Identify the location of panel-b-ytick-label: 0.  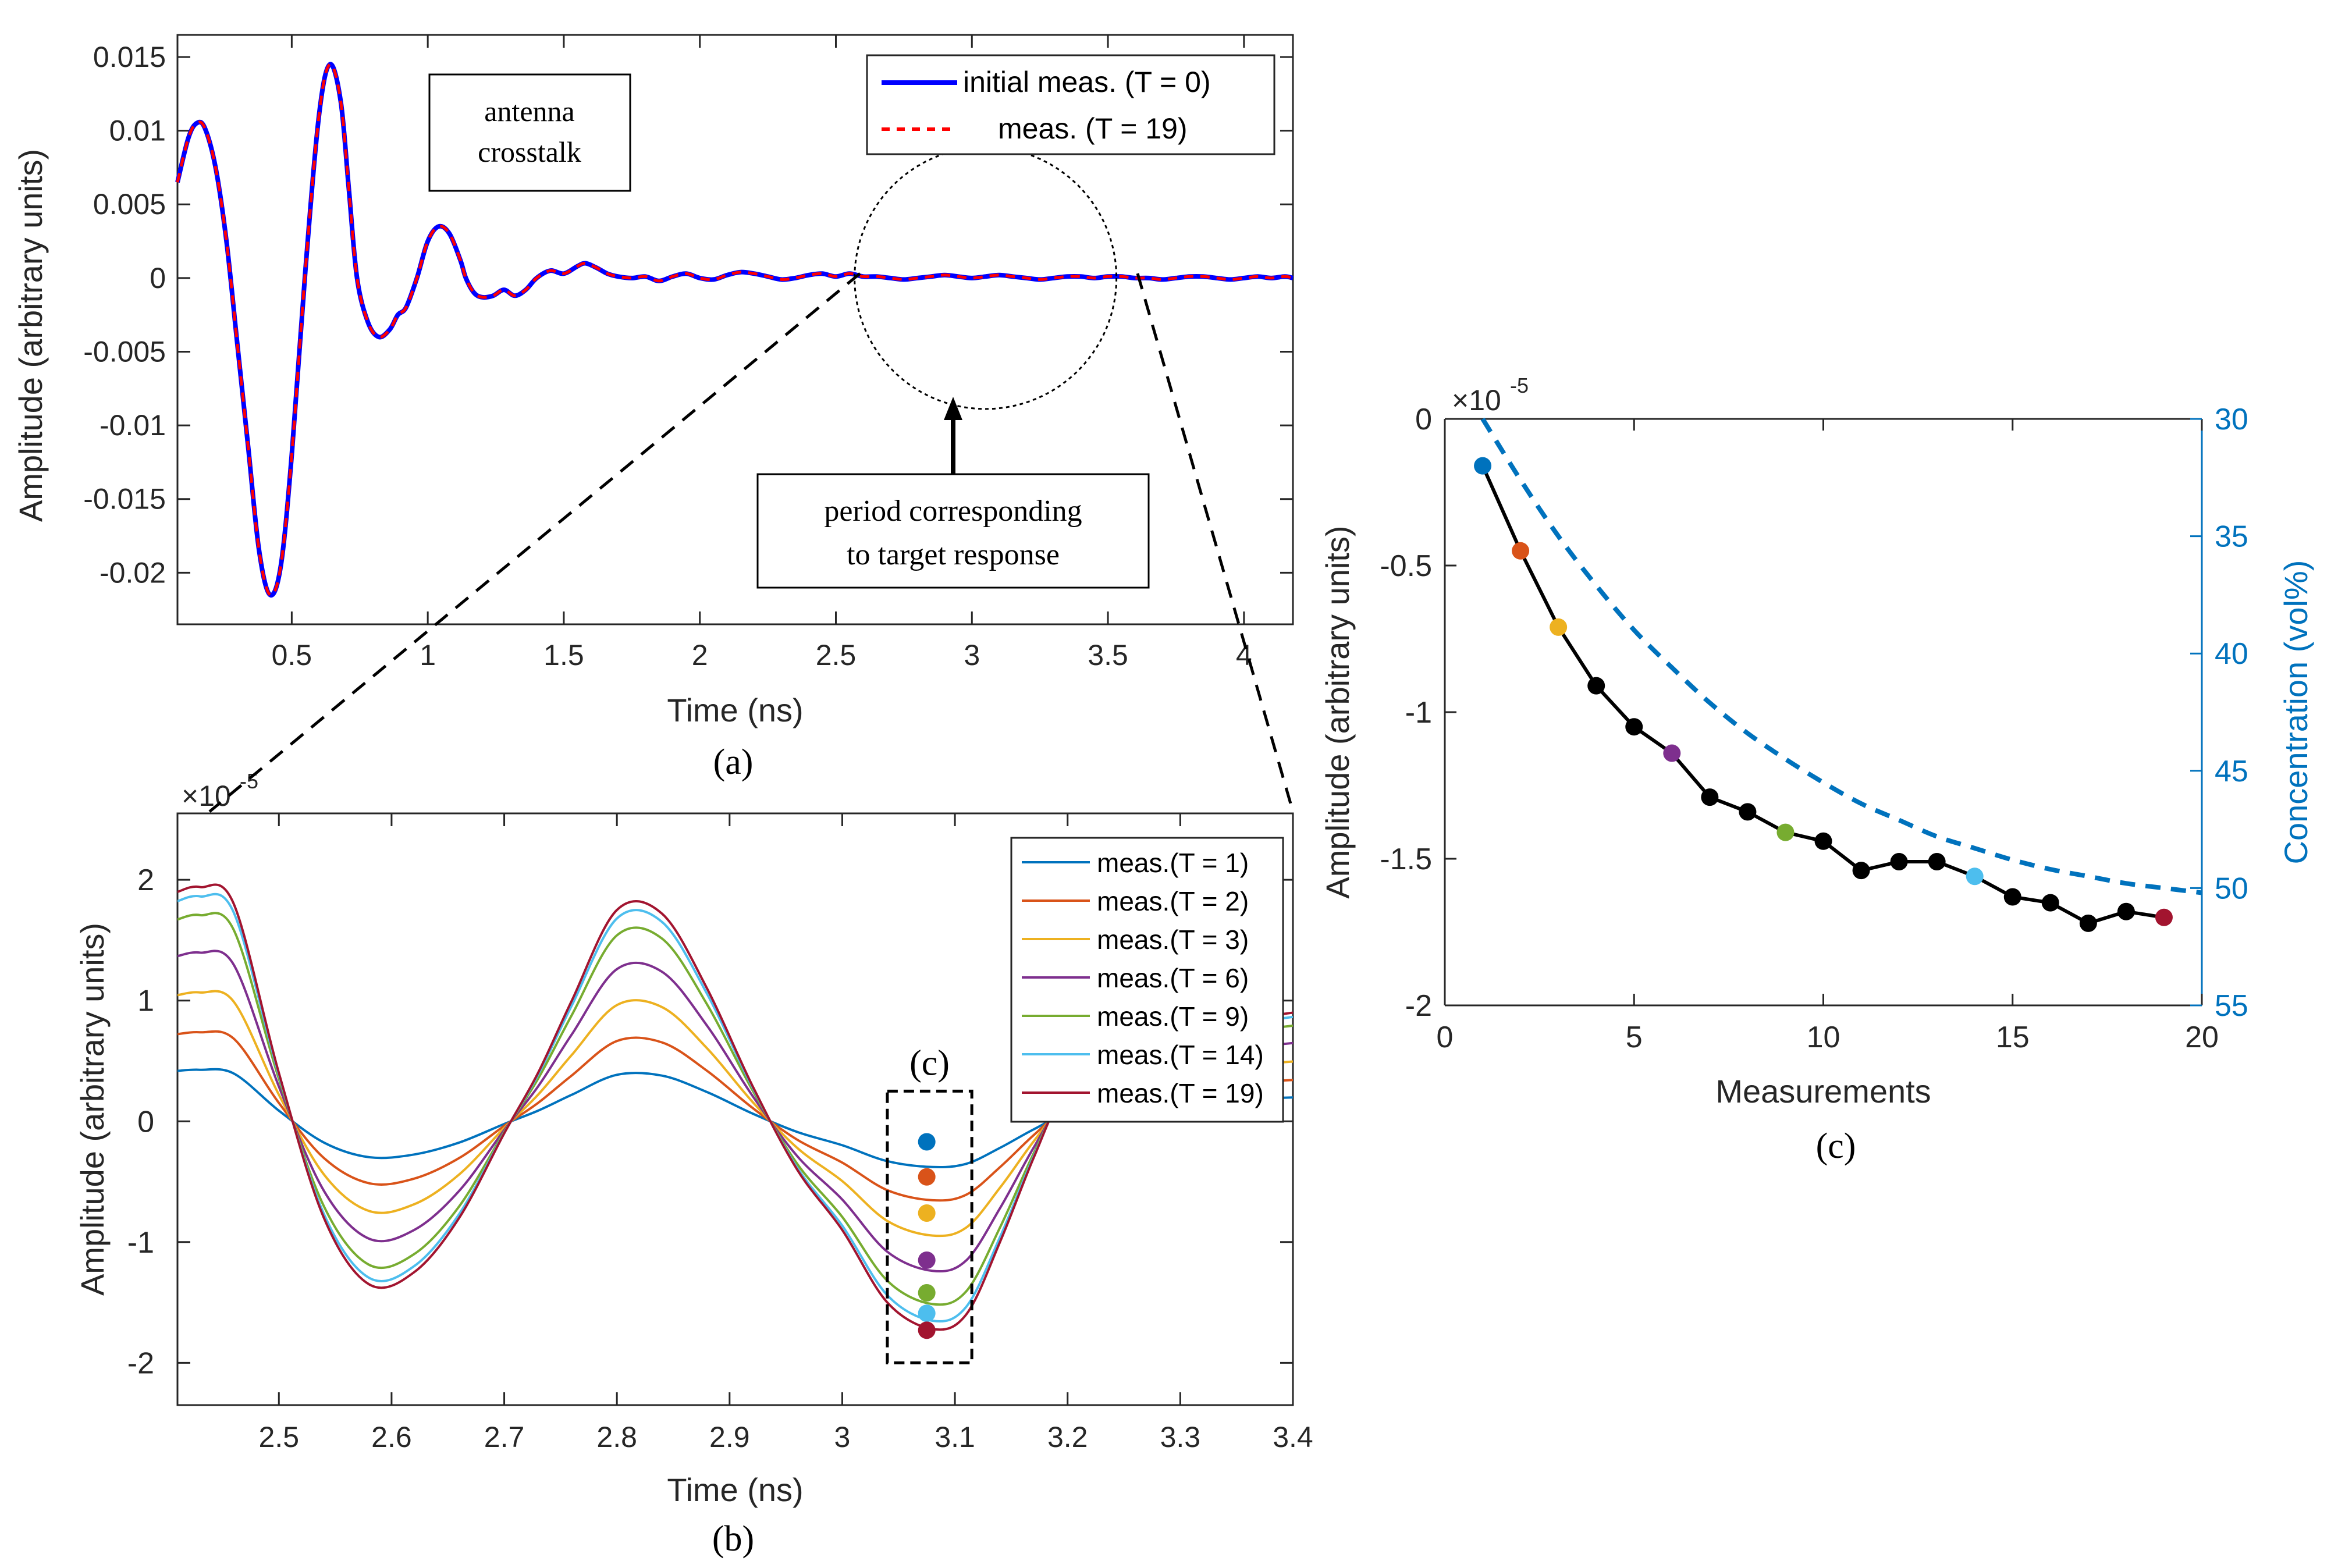
(145, 1122).